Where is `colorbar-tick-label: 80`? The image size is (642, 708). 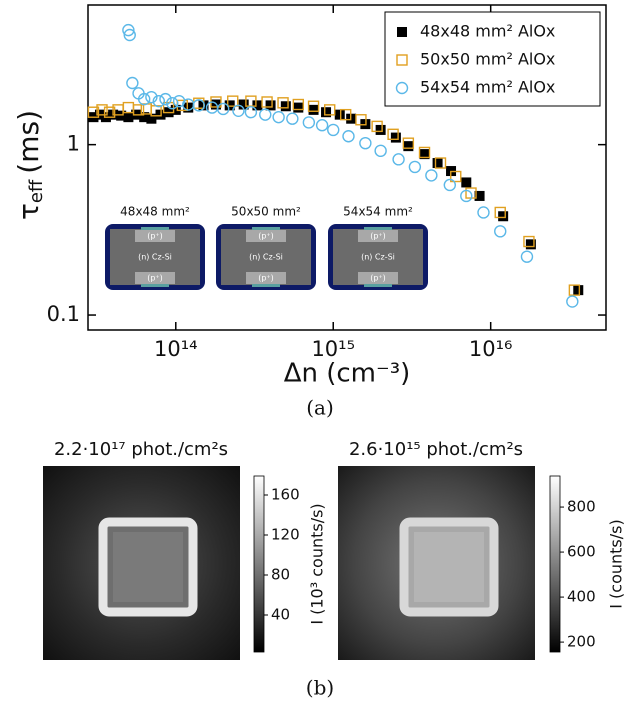 colorbar-tick-label: 80 is located at coordinates (280, 575).